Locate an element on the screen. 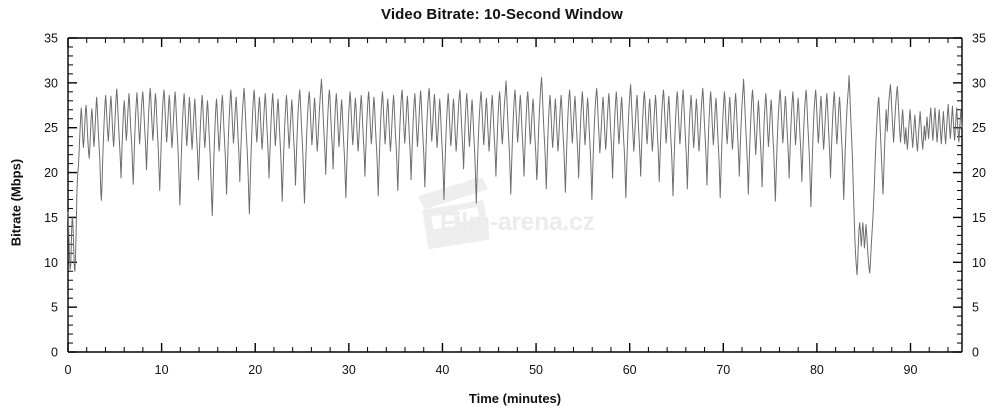 The height and width of the screenshot is (420, 1004). chart-title: Video Bitrate: 10-Second Window is located at coordinates (502, 14).